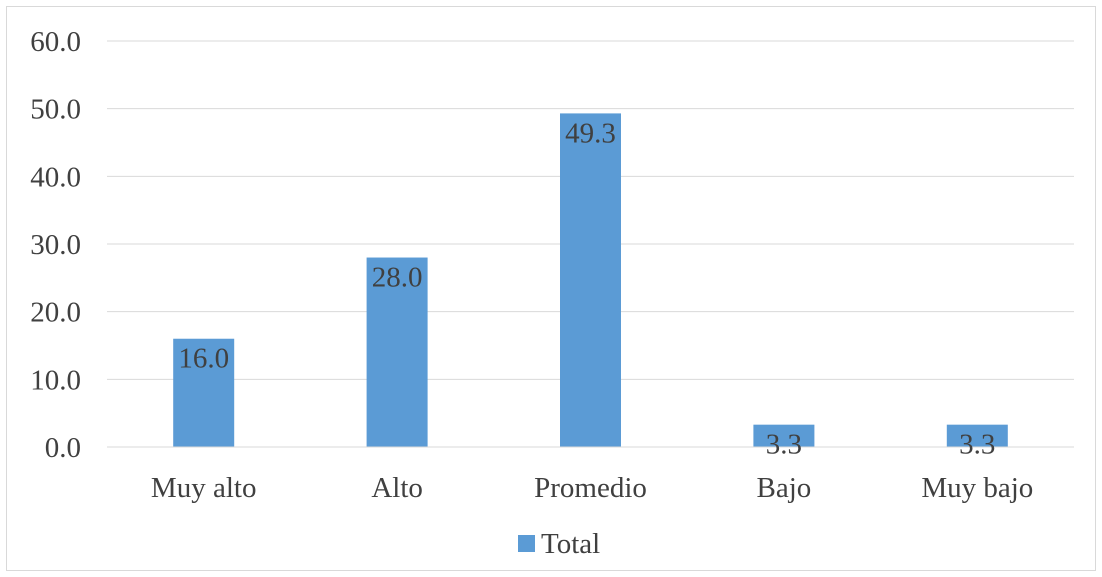  Describe the element at coordinates (397, 278) in the screenshot. I see `data-label: 28.0` at that location.